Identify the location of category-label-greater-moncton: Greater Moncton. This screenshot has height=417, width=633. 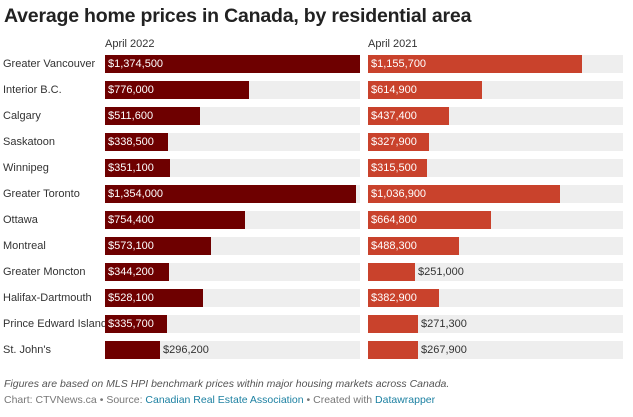
(44, 272).